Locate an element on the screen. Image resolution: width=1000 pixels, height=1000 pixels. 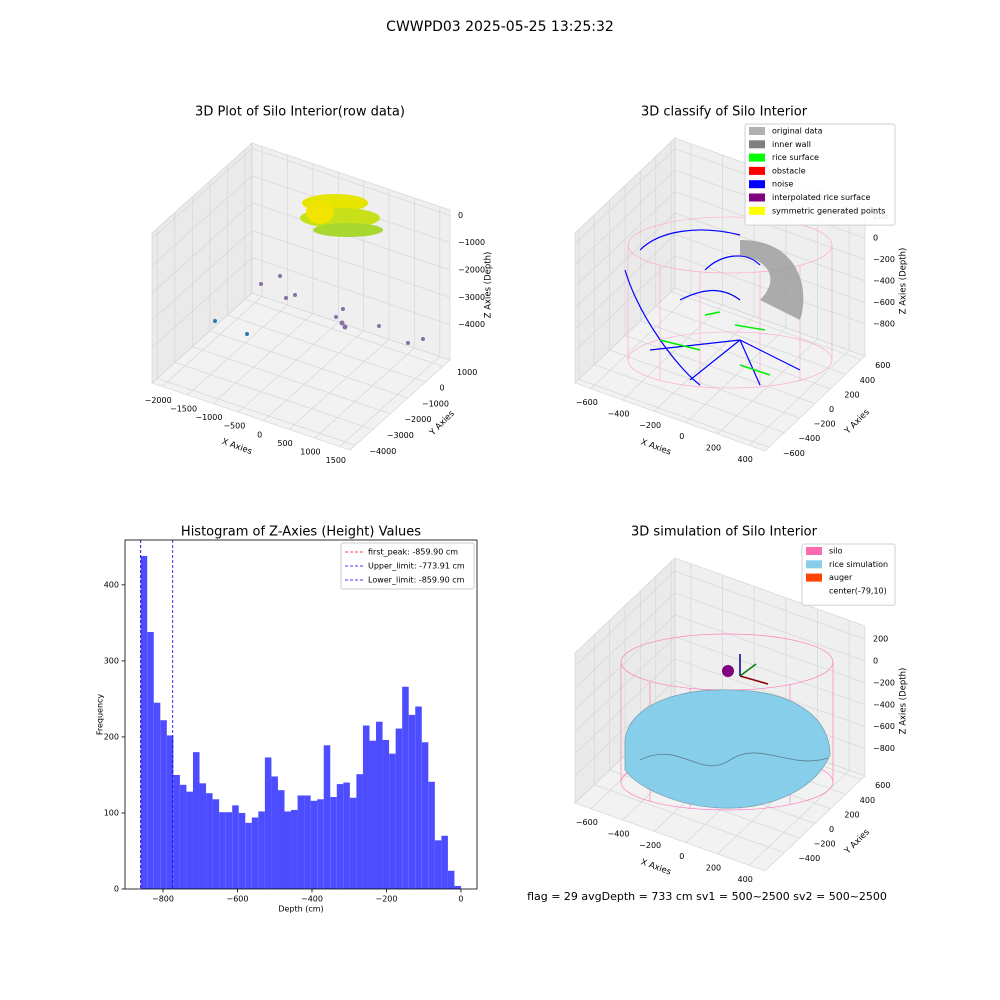
legend-label: obstacle is located at coordinates (789, 170).